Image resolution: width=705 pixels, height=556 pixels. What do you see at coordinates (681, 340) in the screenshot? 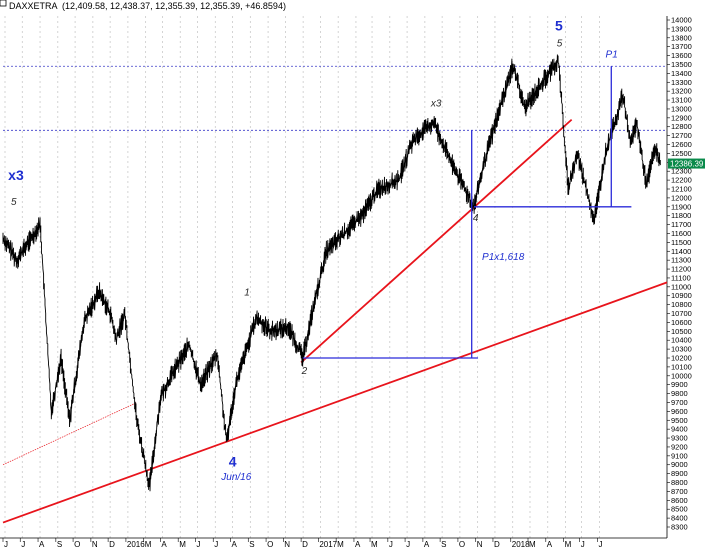
I see `y-tick-label: 10400` at bounding box center [681, 340].